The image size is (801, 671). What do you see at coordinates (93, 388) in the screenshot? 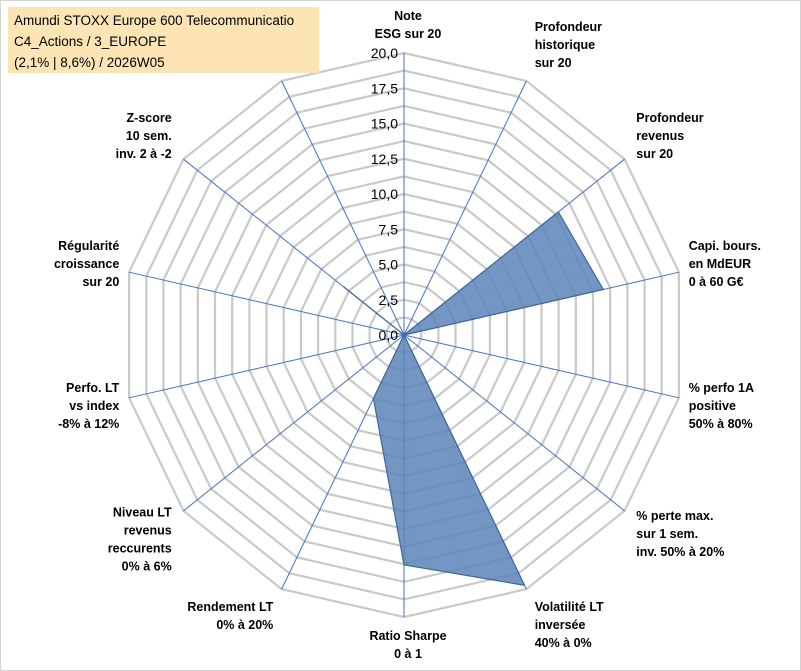
I see `axis-label-line: Perfo. LT` at bounding box center [93, 388].